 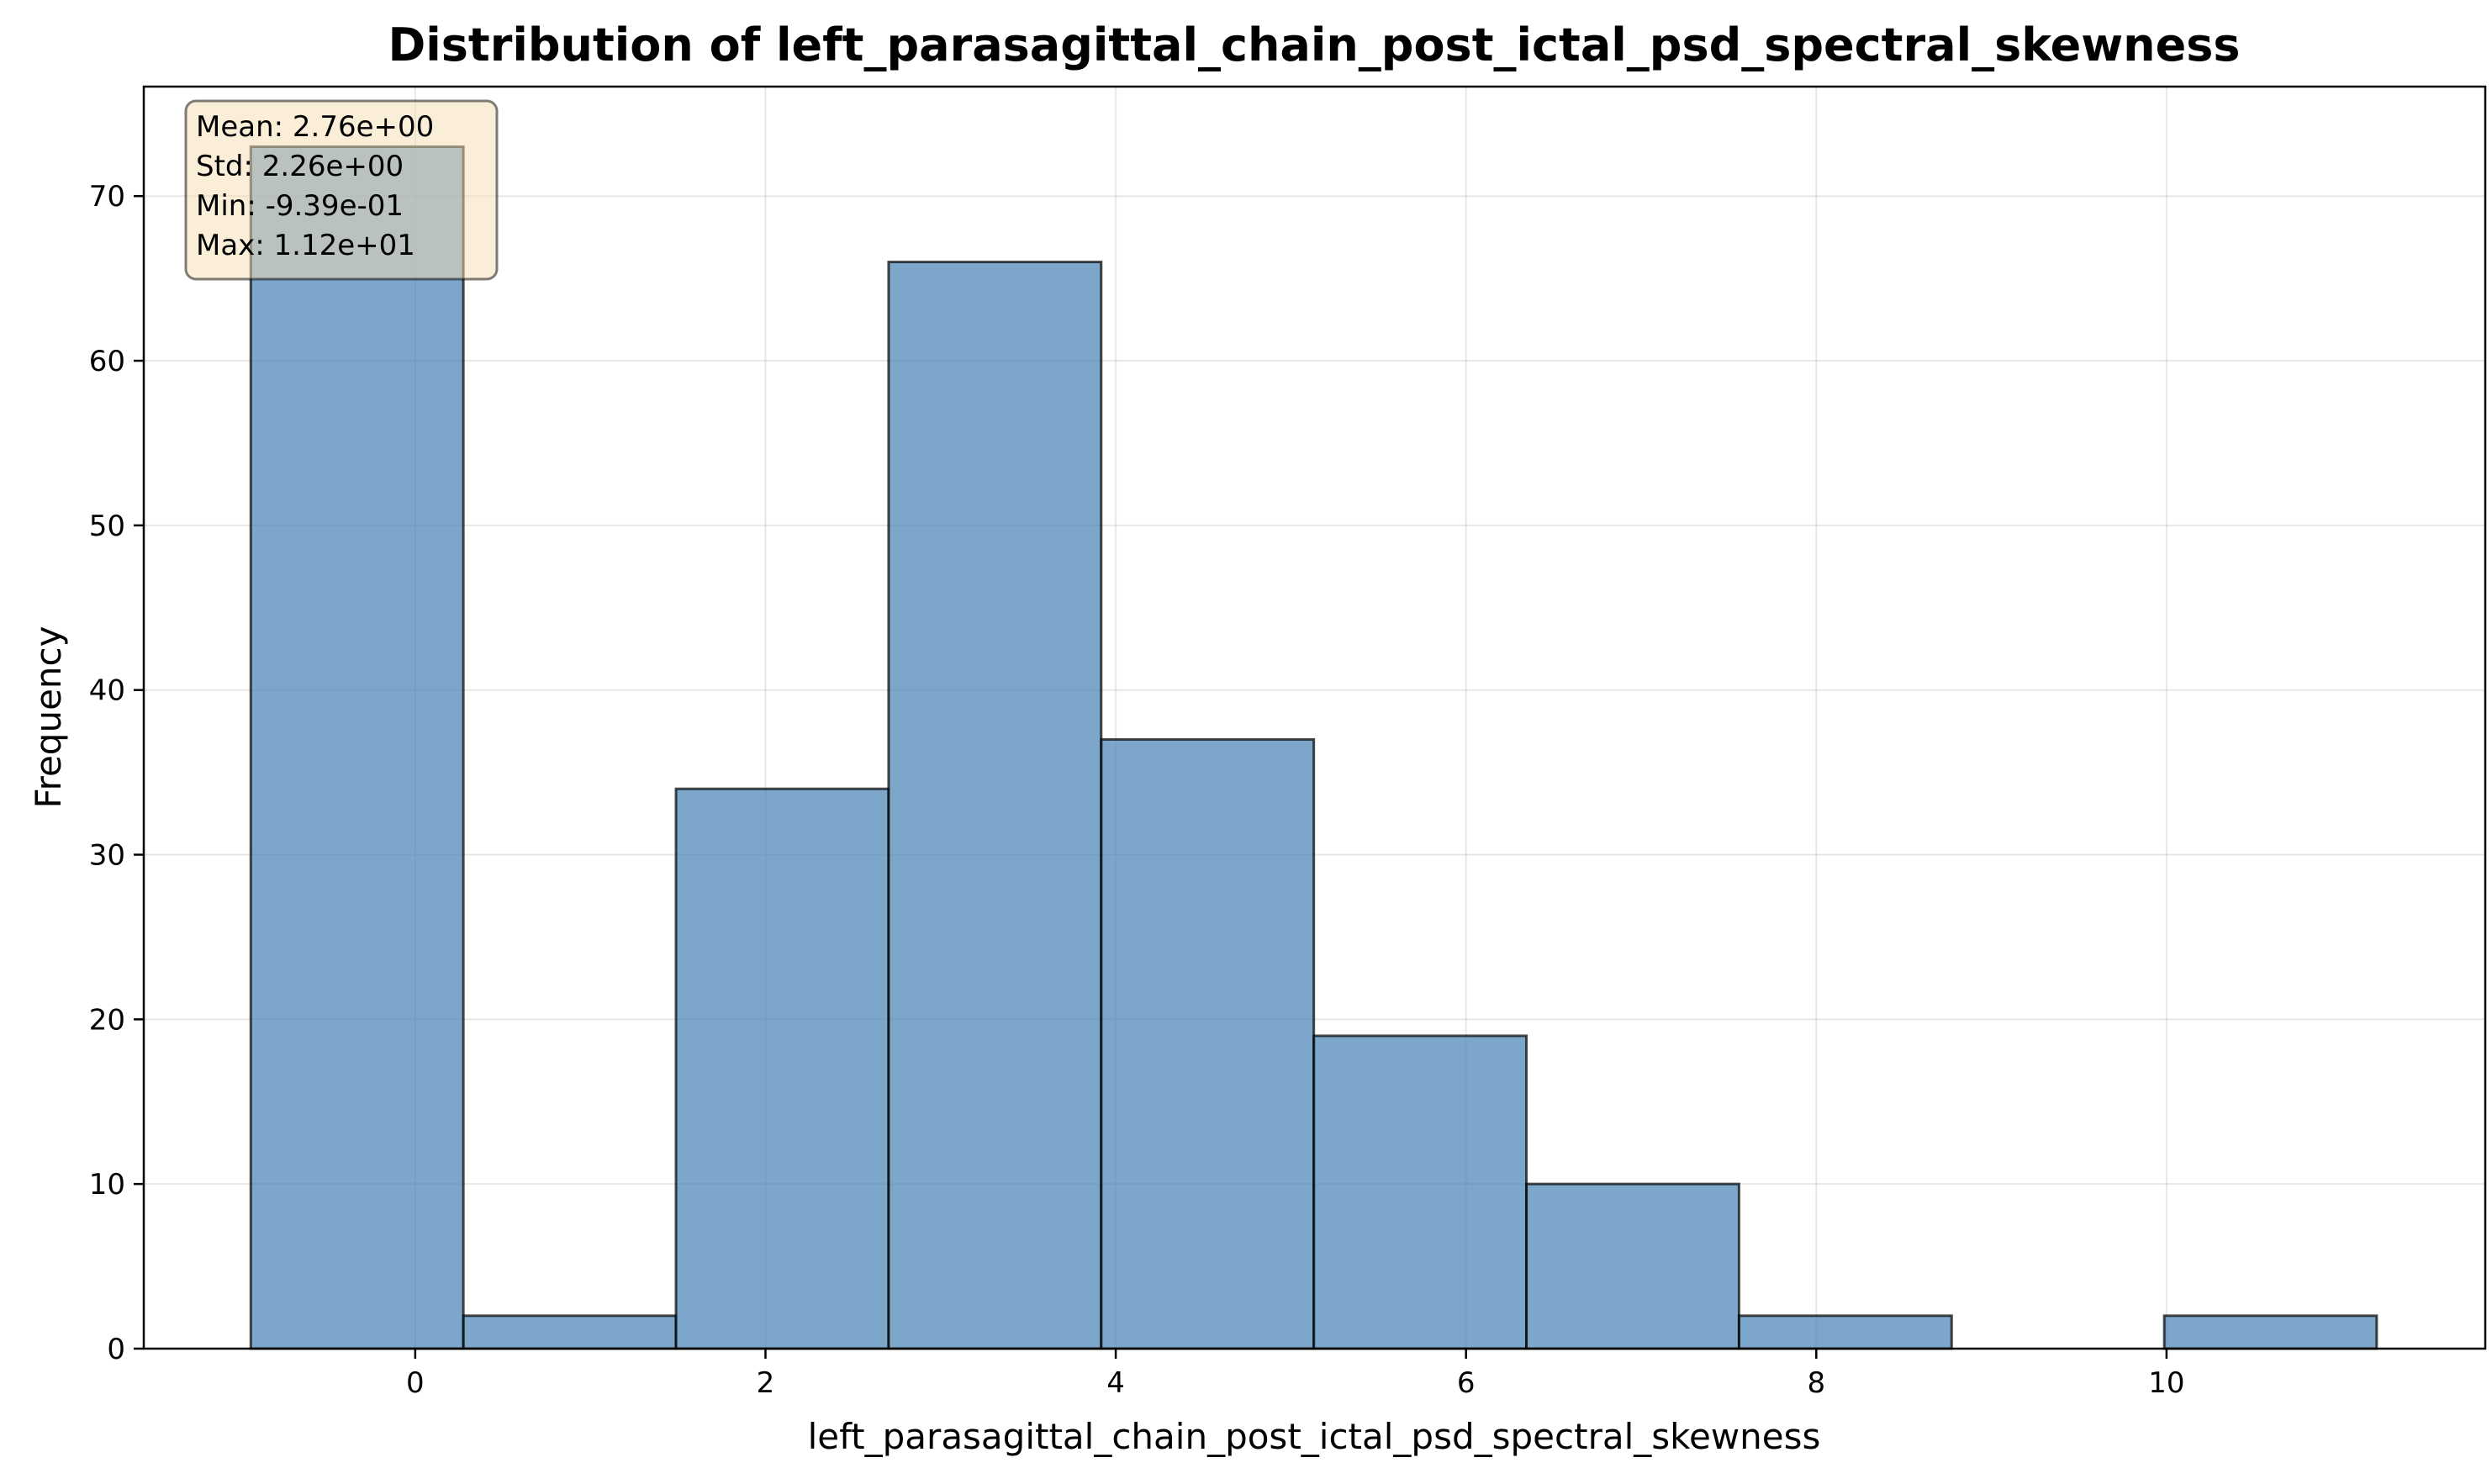 I want to click on y-tick-label: 30, so click(x=107, y=856).